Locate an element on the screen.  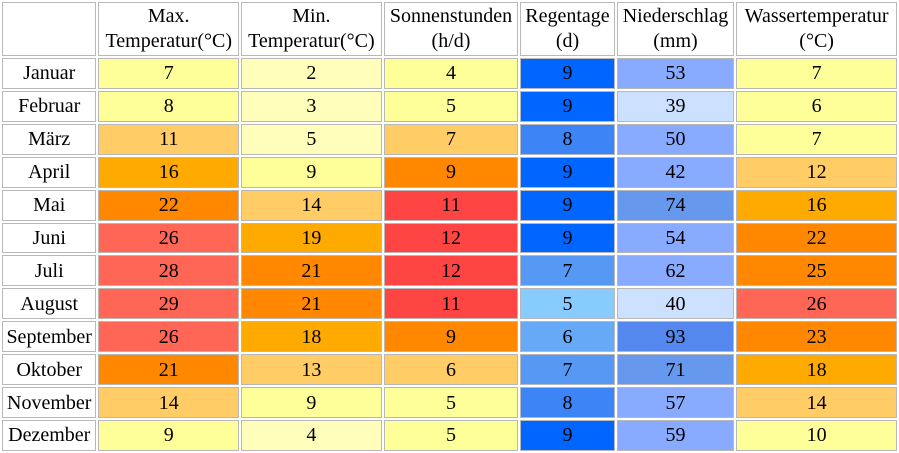
table-row: August 29 21 11 5 40 26 is located at coordinates (449, 304).